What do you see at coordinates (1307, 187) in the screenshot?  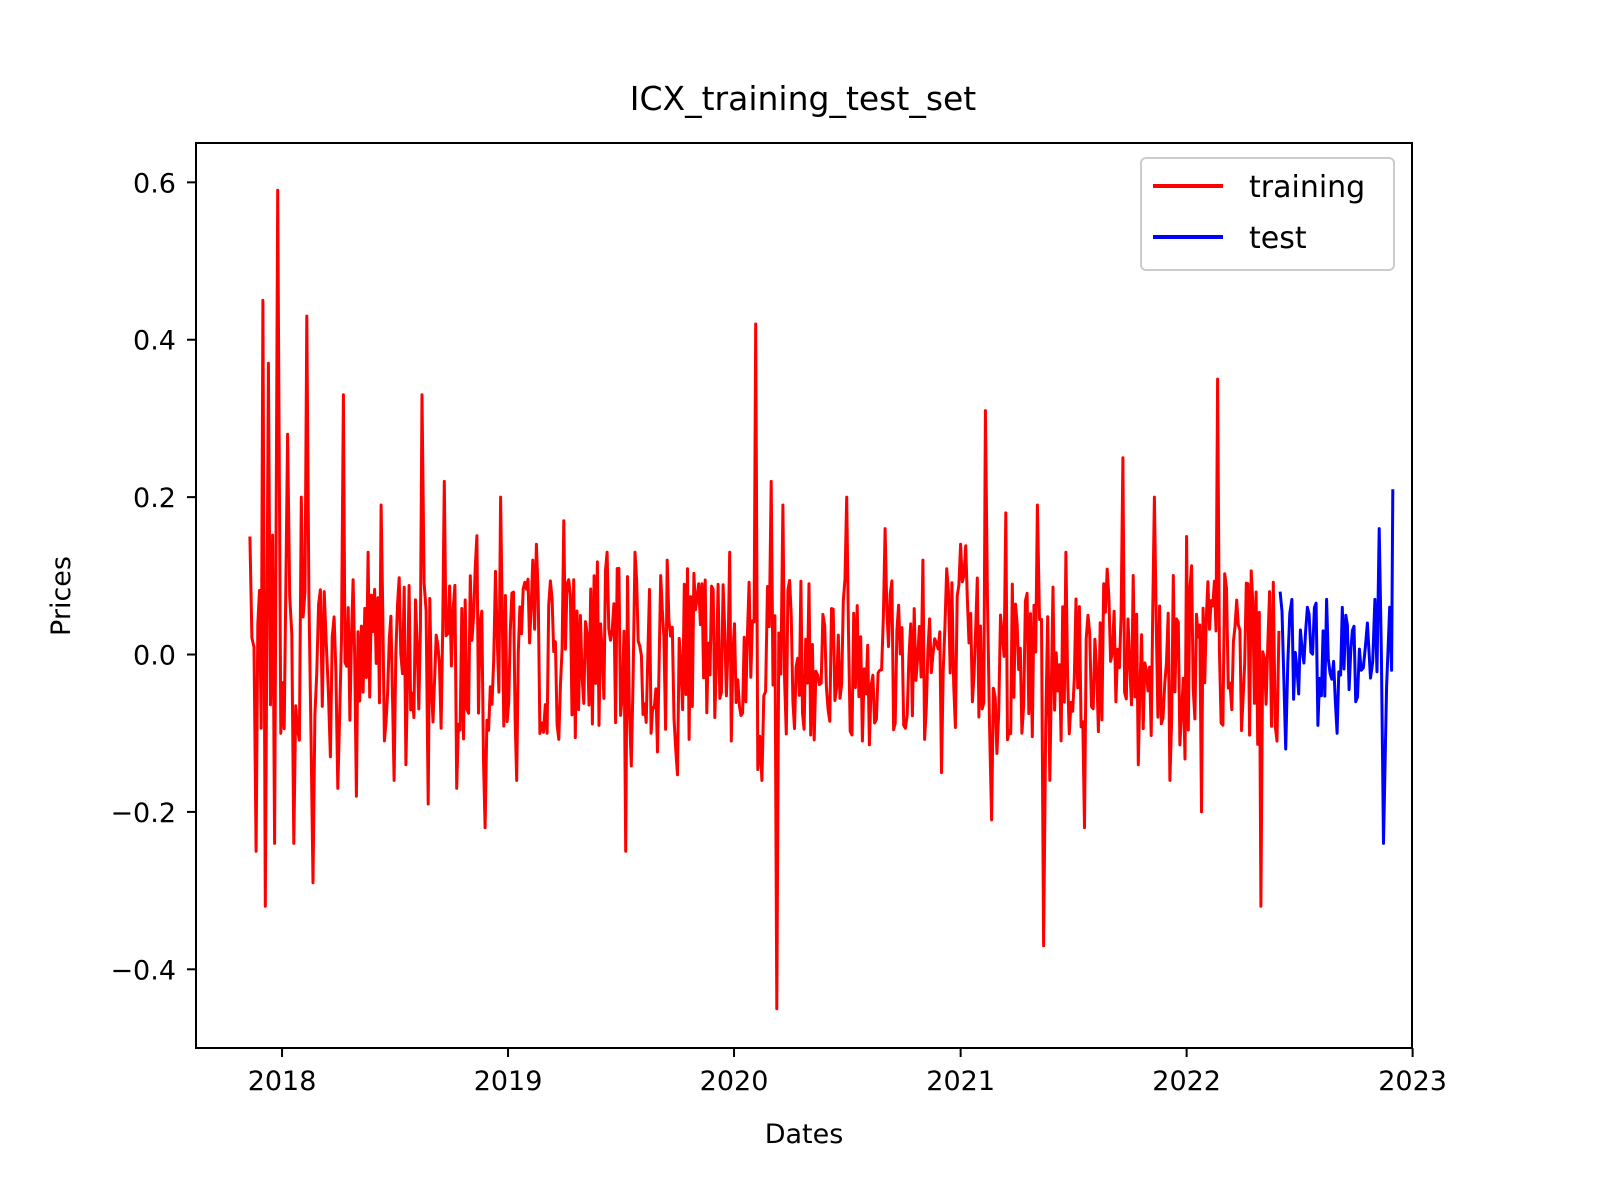 I see `legend-label-training: training` at bounding box center [1307, 187].